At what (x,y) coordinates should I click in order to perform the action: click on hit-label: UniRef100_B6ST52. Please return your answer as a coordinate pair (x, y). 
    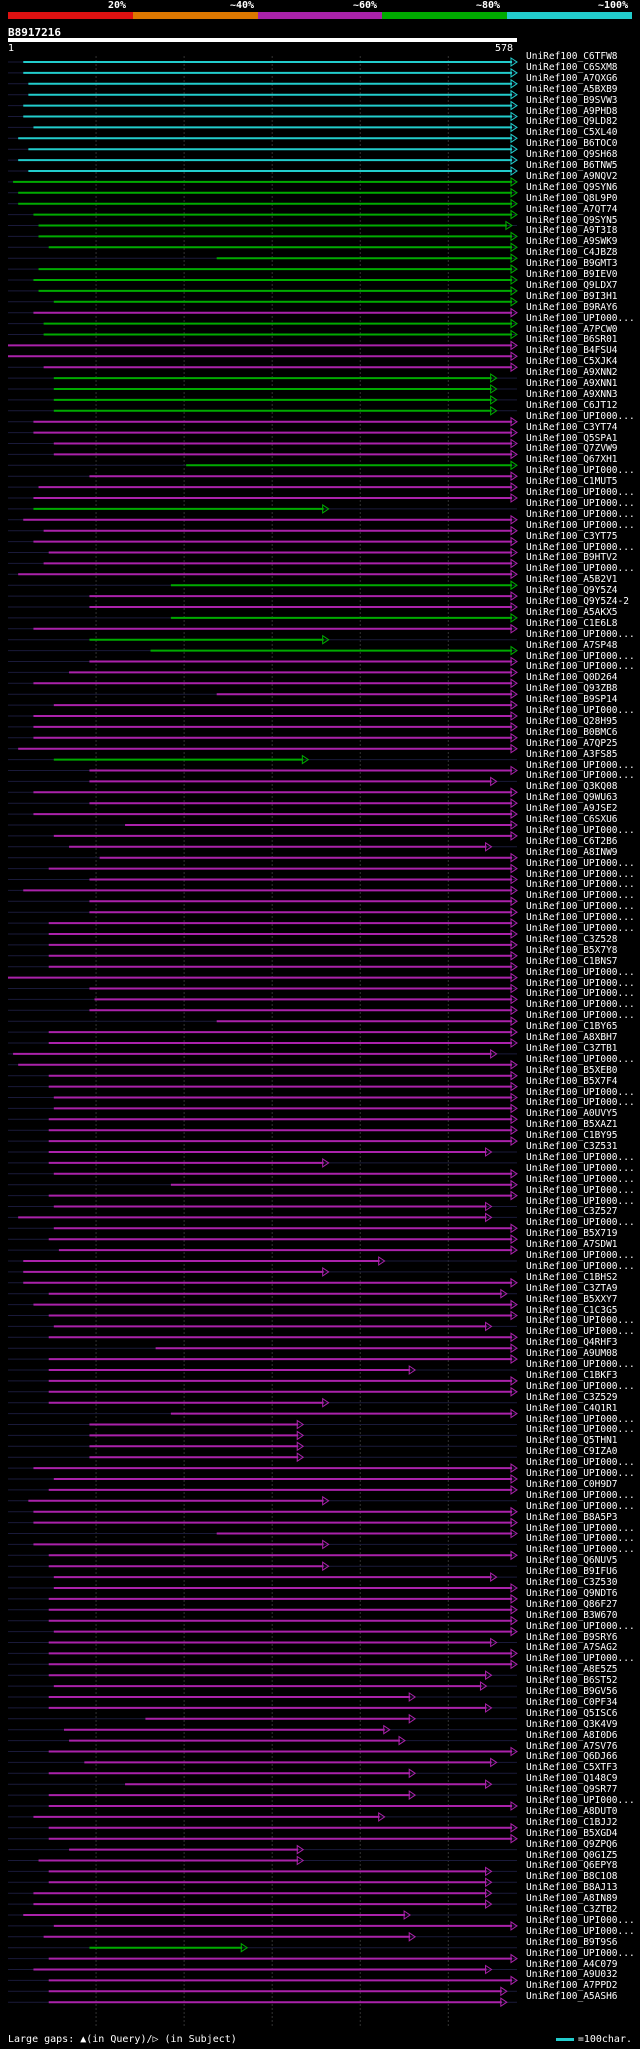
    Looking at the image, I should click on (572, 1681).